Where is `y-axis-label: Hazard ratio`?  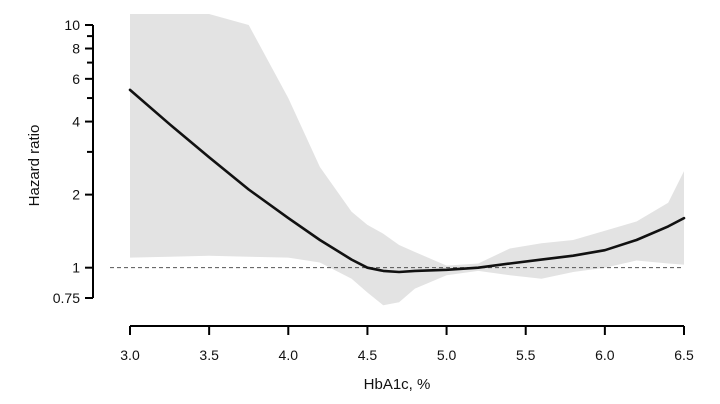
y-axis-label: Hazard ratio is located at coordinates (34, 166).